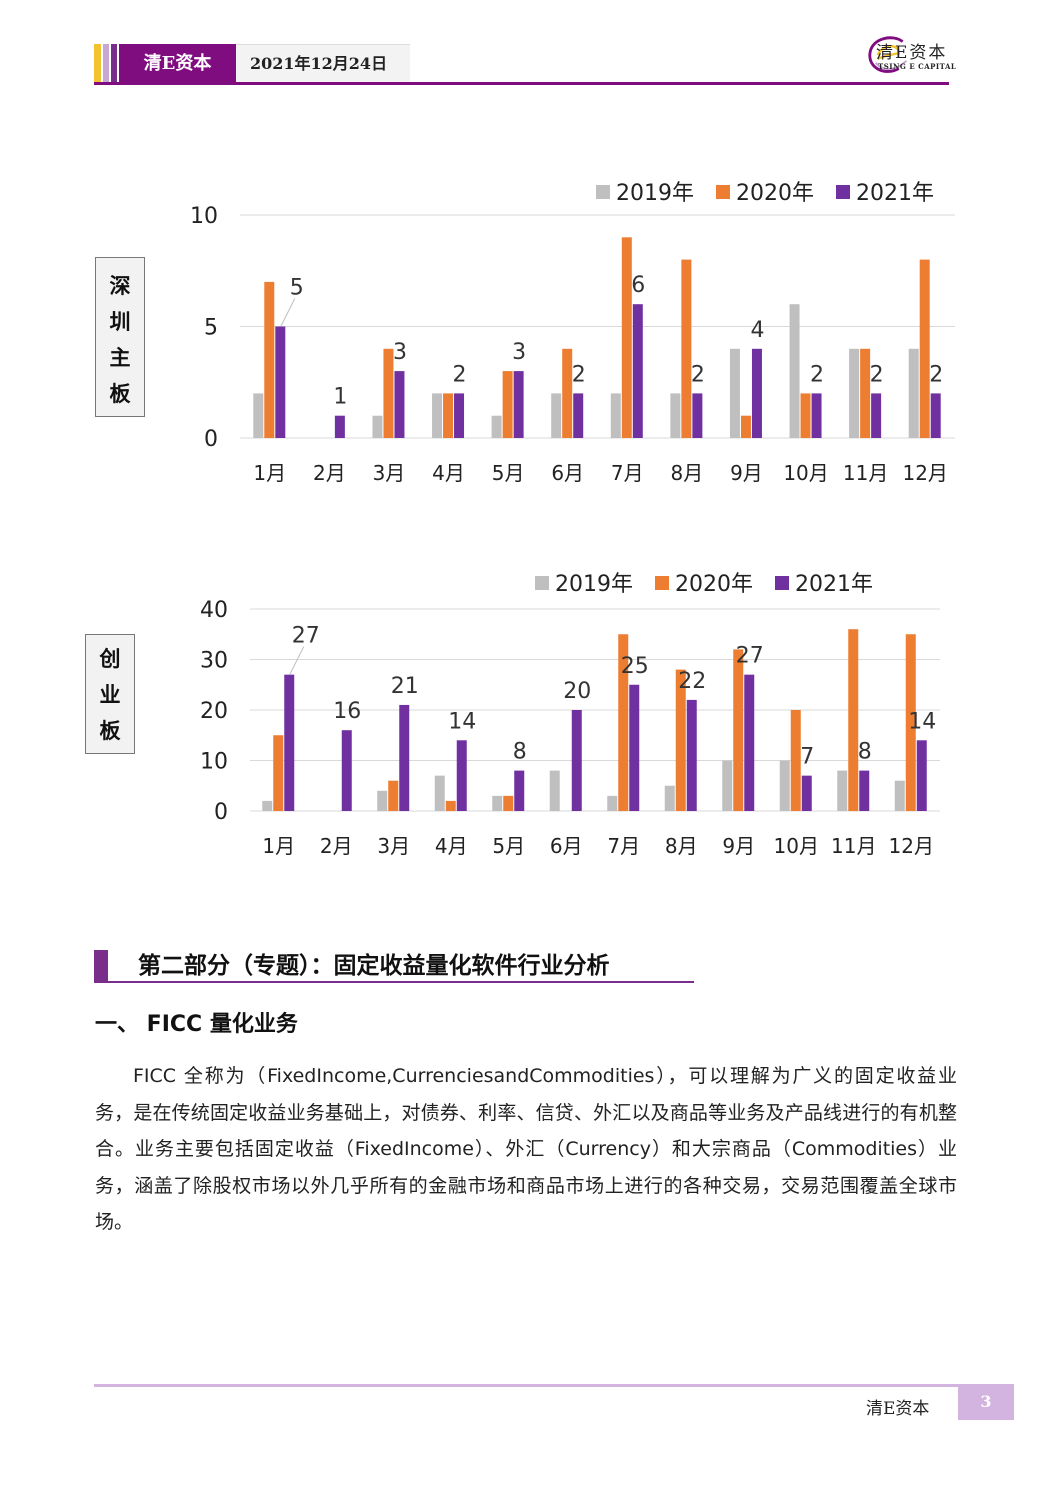 The image size is (1051, 1486). Describe the element at coordinates (526, 1385) in the screenshot. I see `footer-rule` at that location.